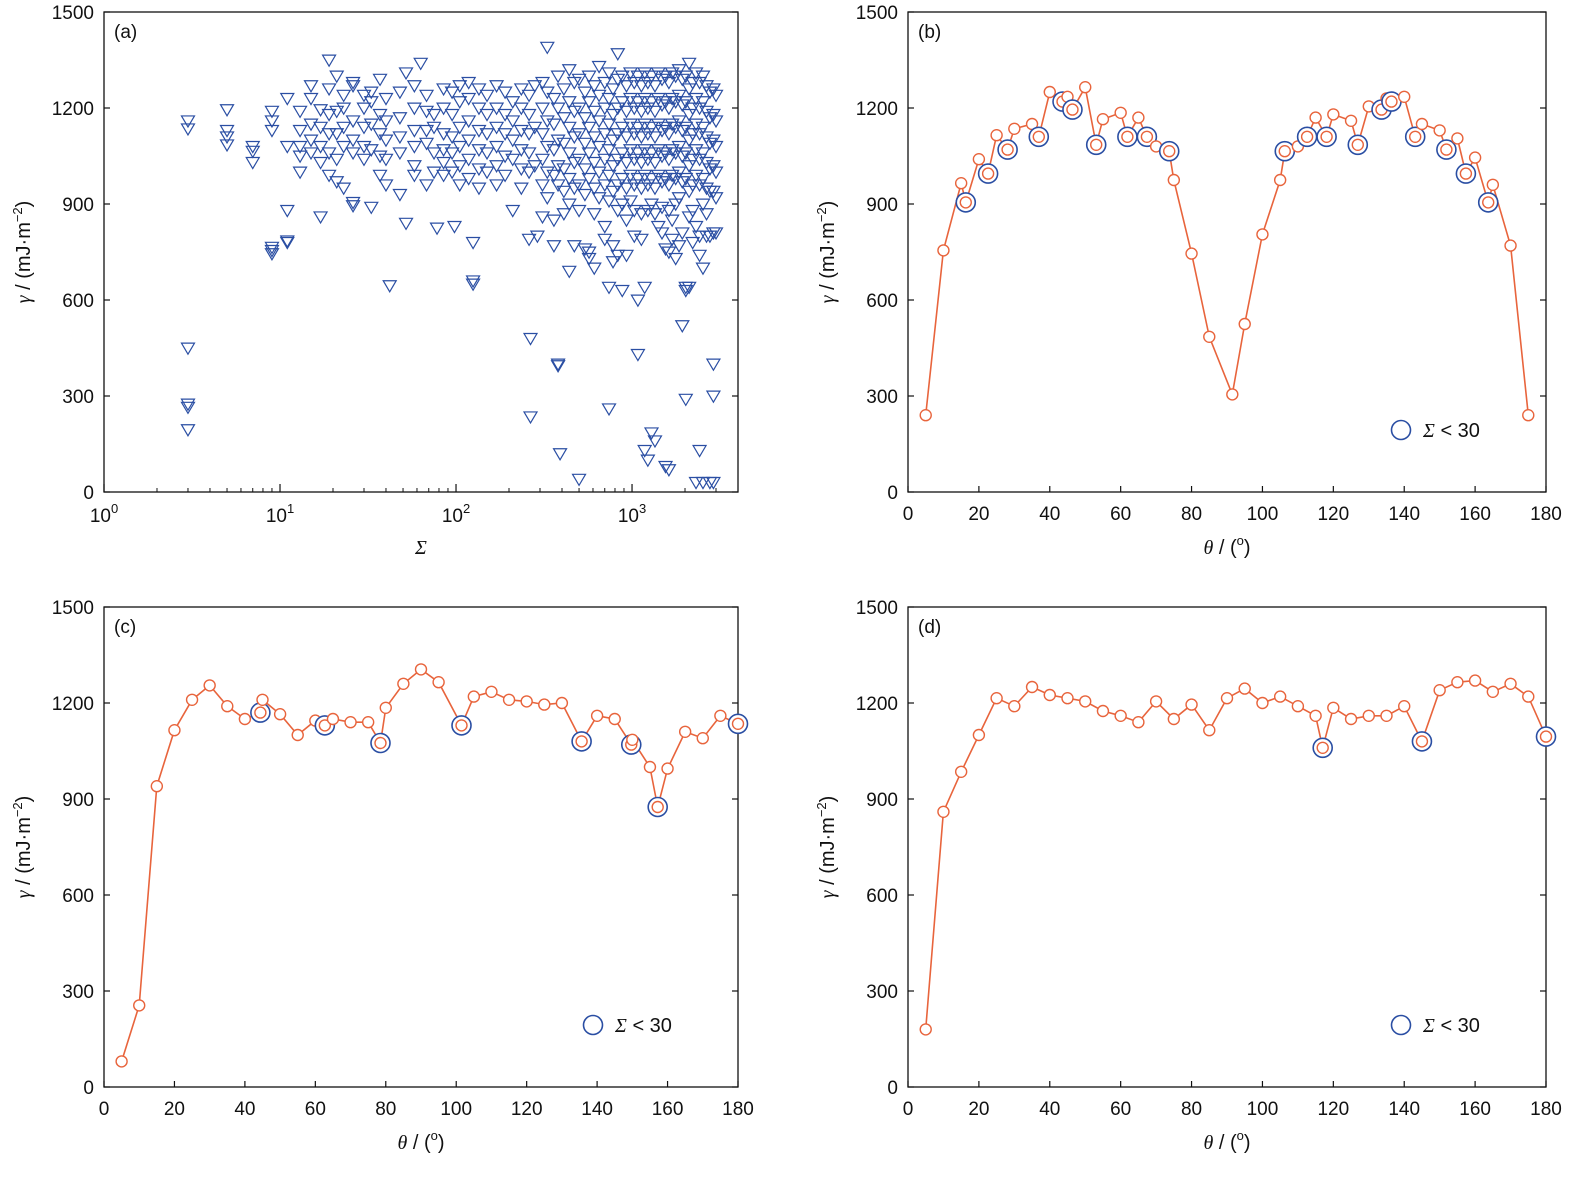  What do you see at coordinates (104, 514) in the screenshot?
I see `x-tick-label: 100` at bounding box center [104, 514].